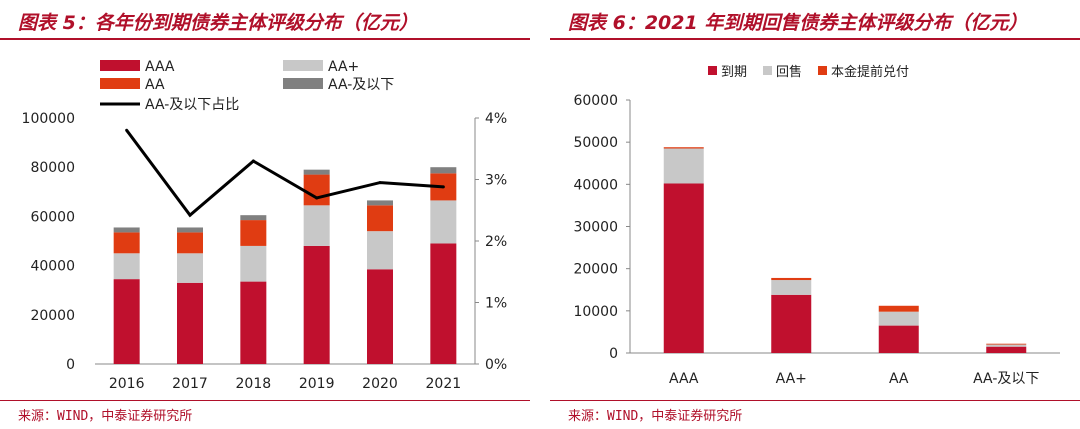 This screenshot has height=429, width=1080. Describe the element at coordinates (815, 400) in the screenshot. I see `right-source-rule` at that location.